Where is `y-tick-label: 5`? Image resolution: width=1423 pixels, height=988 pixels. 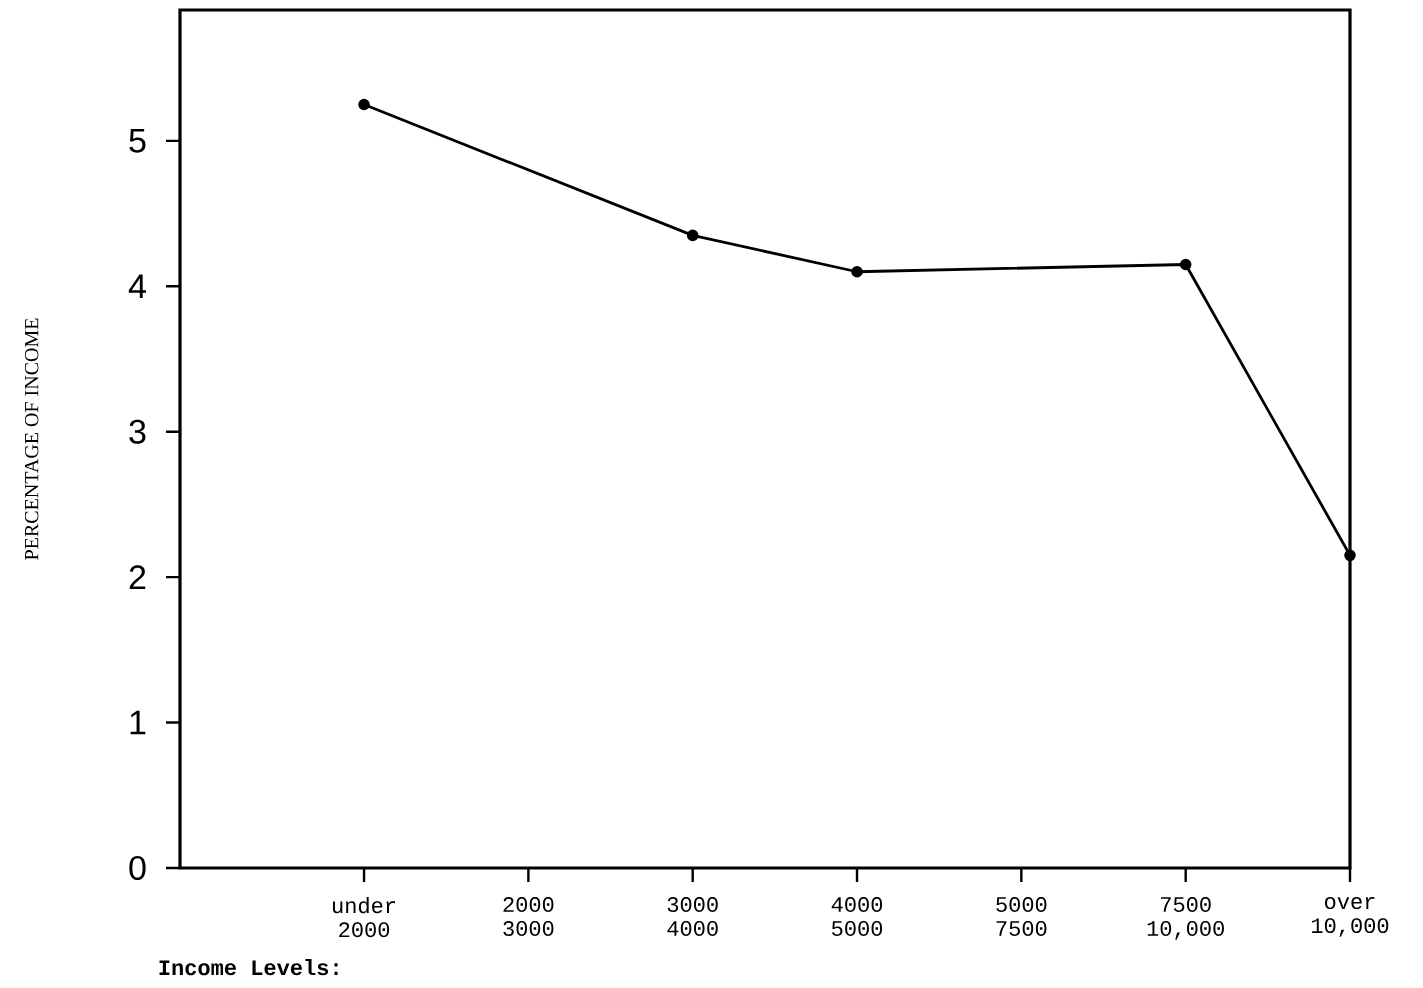
y-tick-label: 5 is located at coordinates (137, 141).